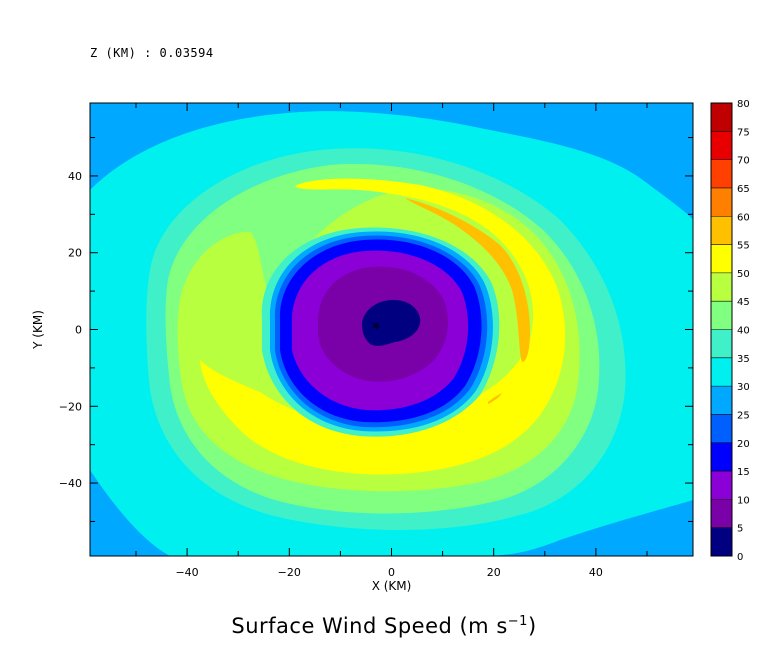  Describe the element at coordinates (78, 330) in the screenshot. I see `y-tick-label: 0` at that location.